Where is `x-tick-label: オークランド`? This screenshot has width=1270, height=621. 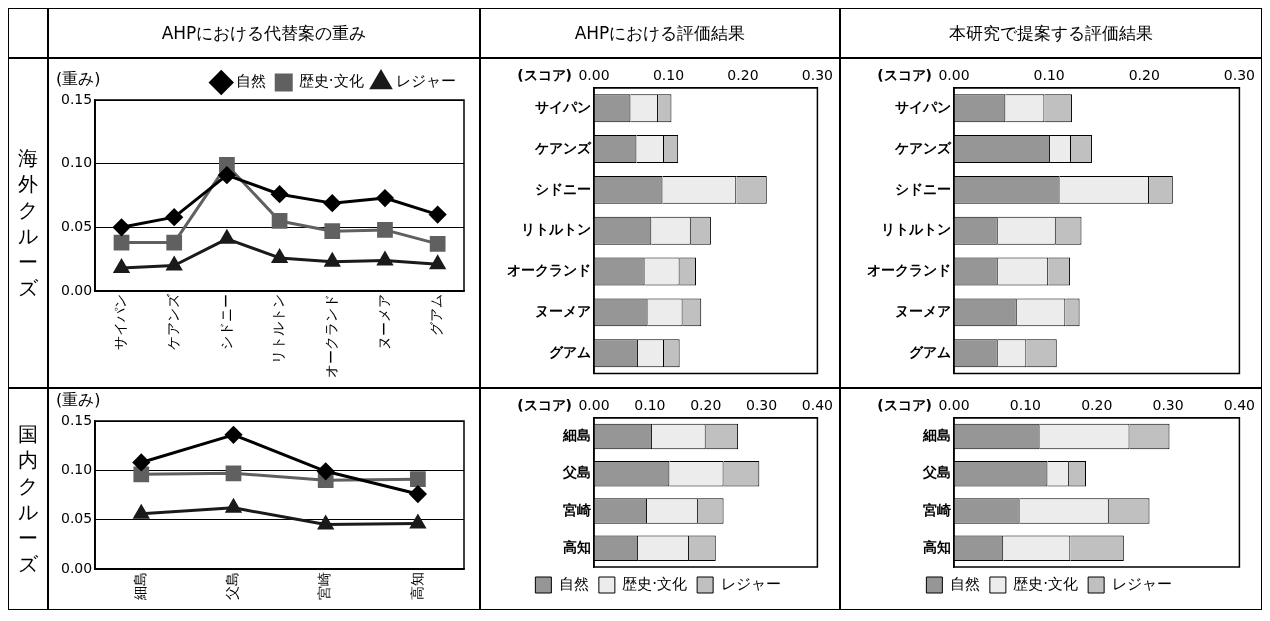 x-tick-label: オークランド is located at coordinates (330, 336).